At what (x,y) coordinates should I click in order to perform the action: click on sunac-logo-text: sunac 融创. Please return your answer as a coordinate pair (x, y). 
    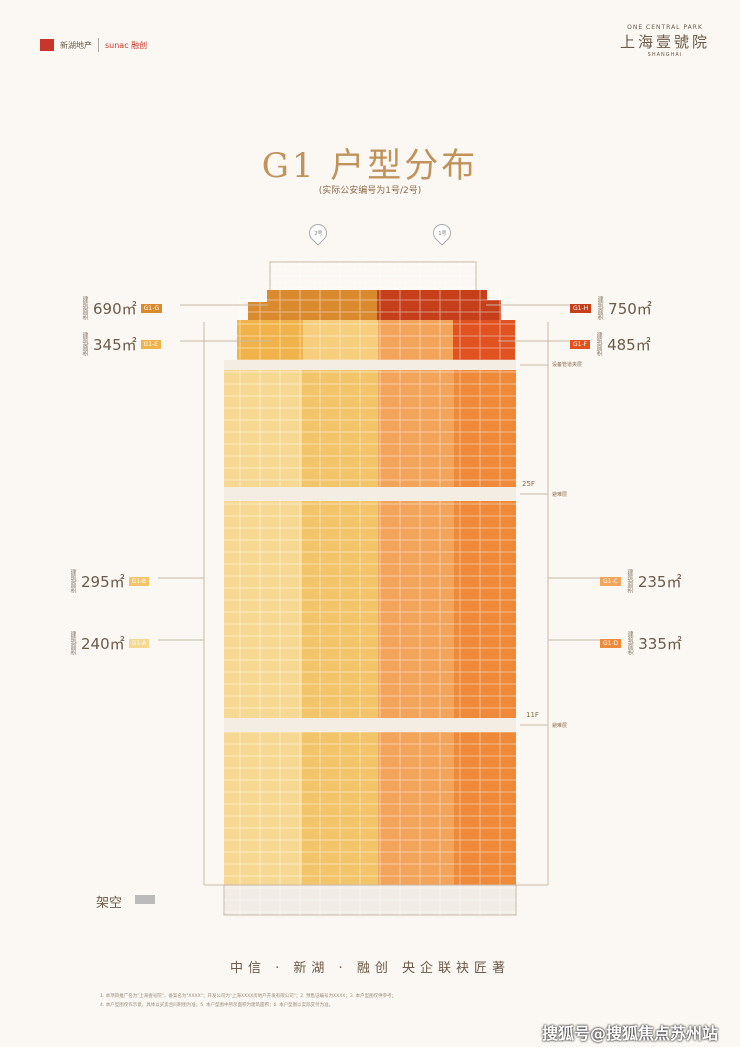
    Looking at the image, I should click on (126, 45).